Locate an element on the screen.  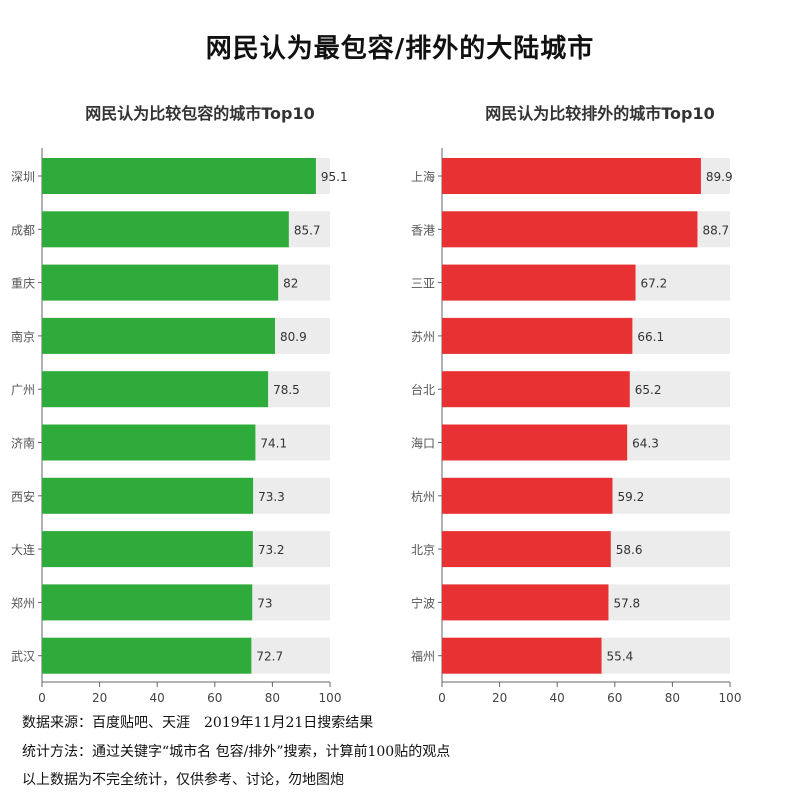
inclusive-chart-title: 网民认为比较包容的城市Top10 is located at coordinates (200, 113).